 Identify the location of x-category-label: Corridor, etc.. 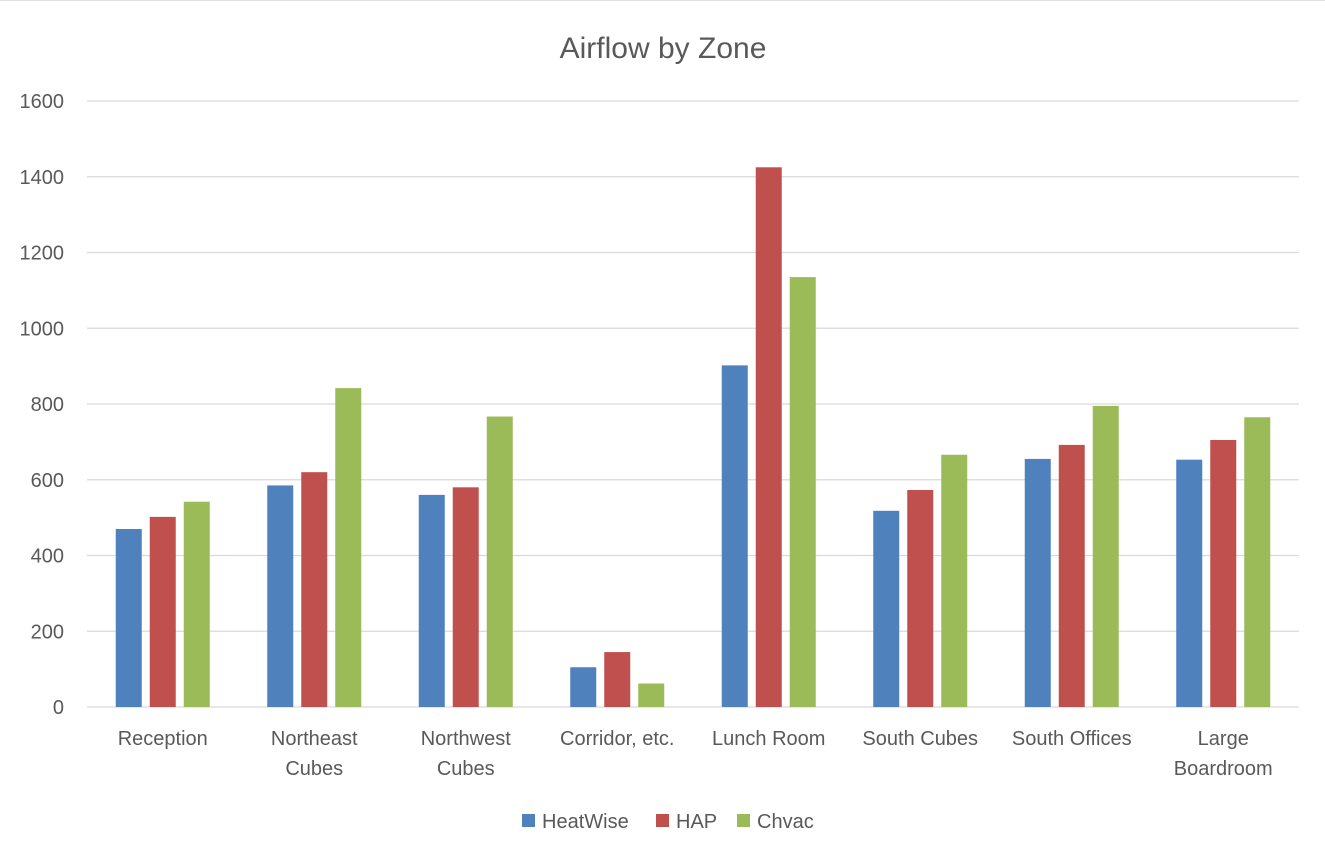
(617, 739).